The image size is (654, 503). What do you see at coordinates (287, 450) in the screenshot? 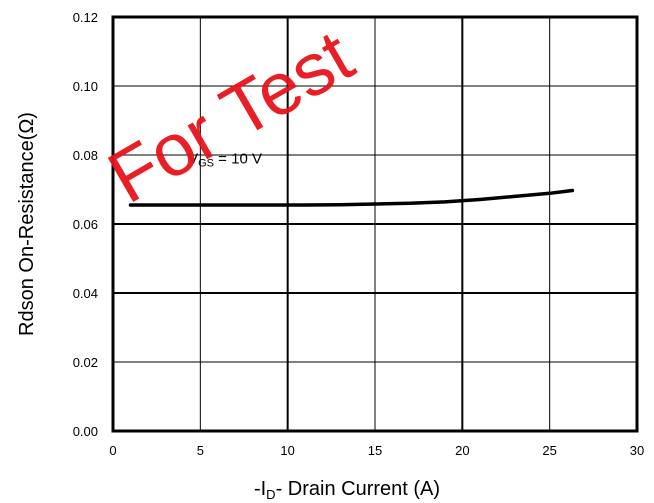
I see `x-tick-label-10: 10` at bounding box center [287, 450].